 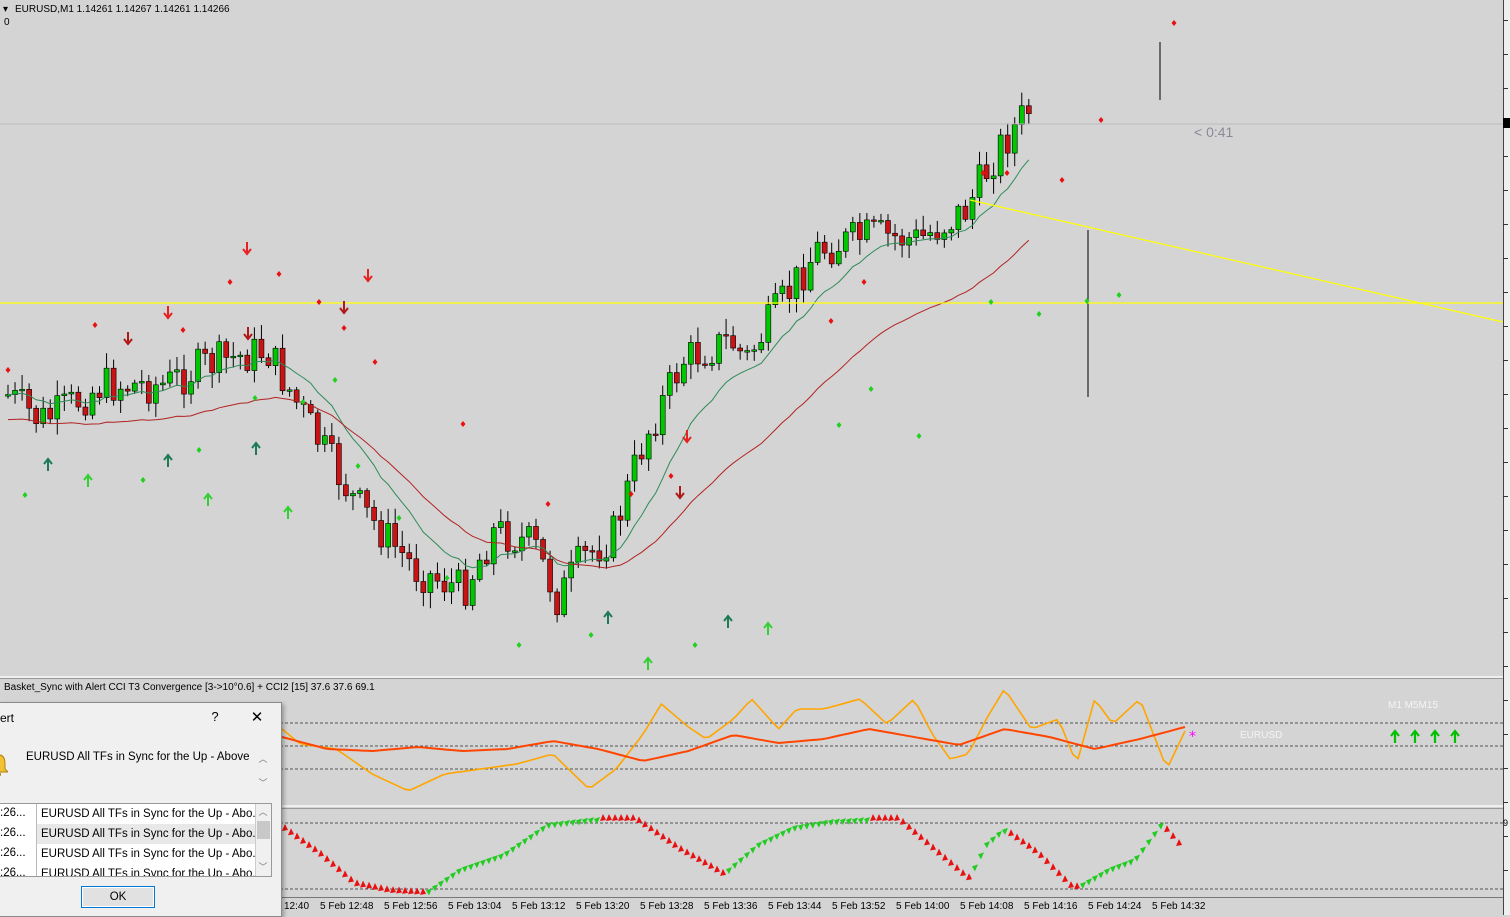 I want to click on time-tick-label: 5 Feb 14:16, so click(x=1051, y=906).